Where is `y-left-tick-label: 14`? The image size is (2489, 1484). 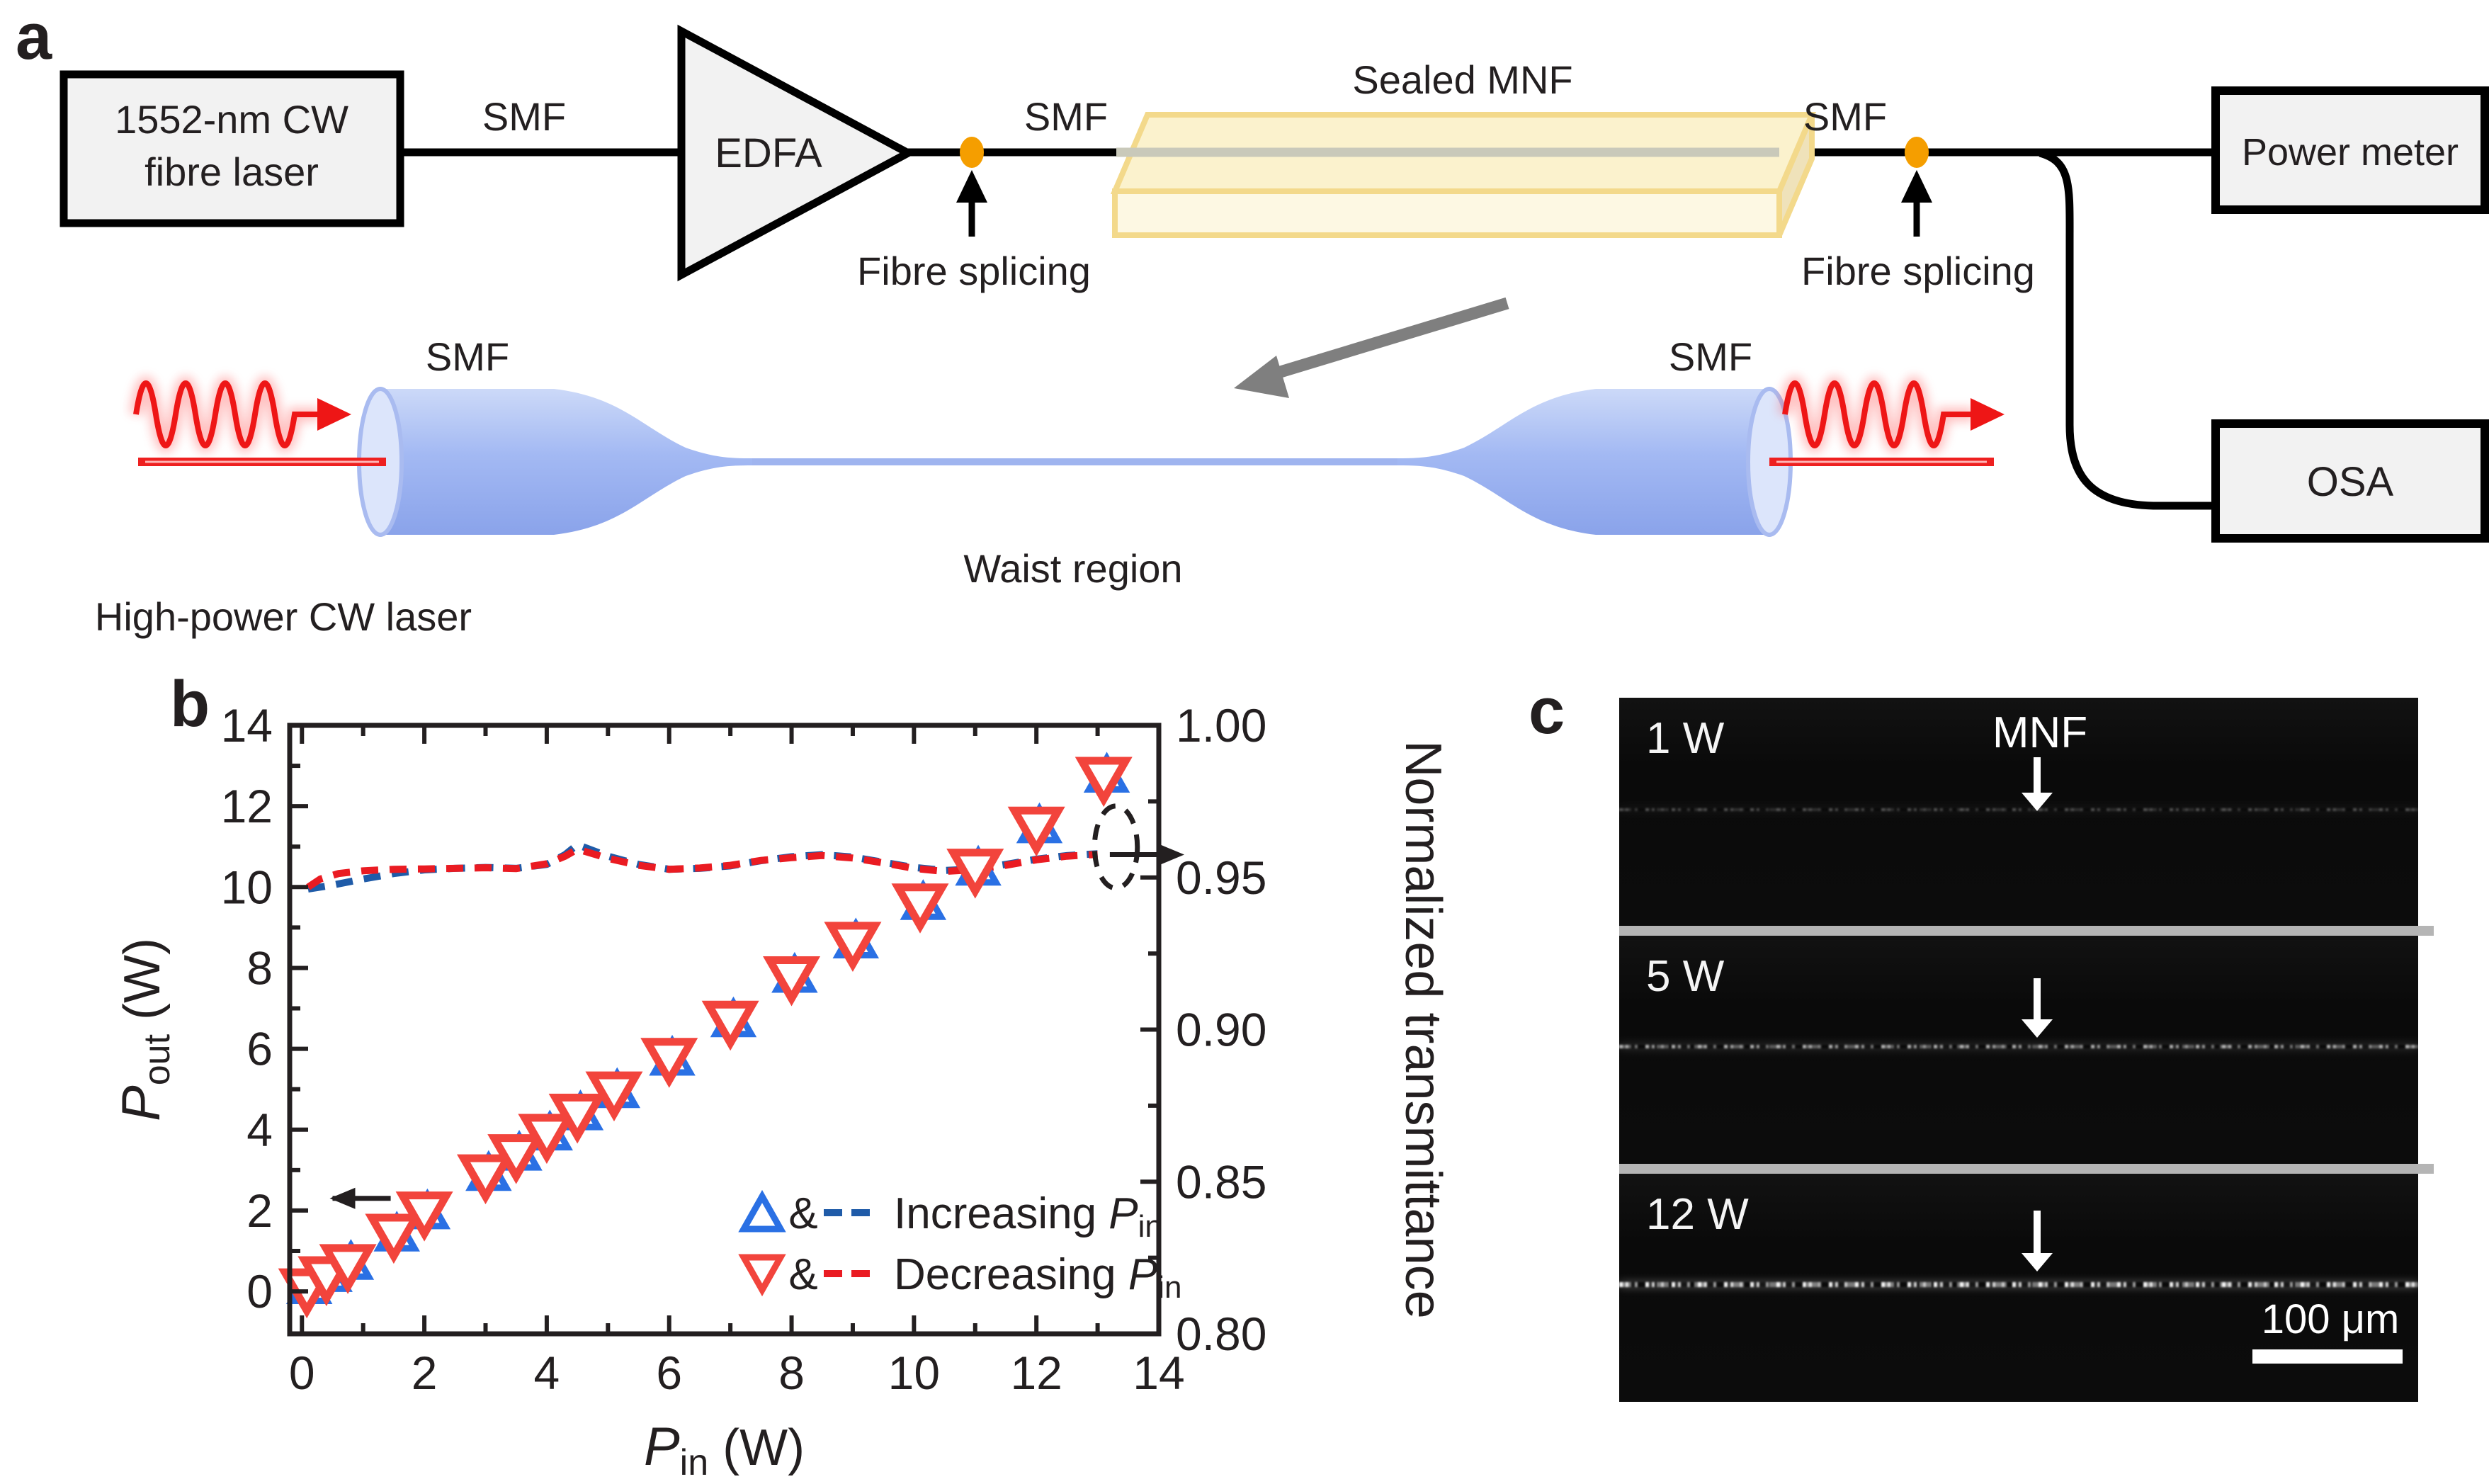 y-left-tick-label: 14 is located at coordinates (247, 725).